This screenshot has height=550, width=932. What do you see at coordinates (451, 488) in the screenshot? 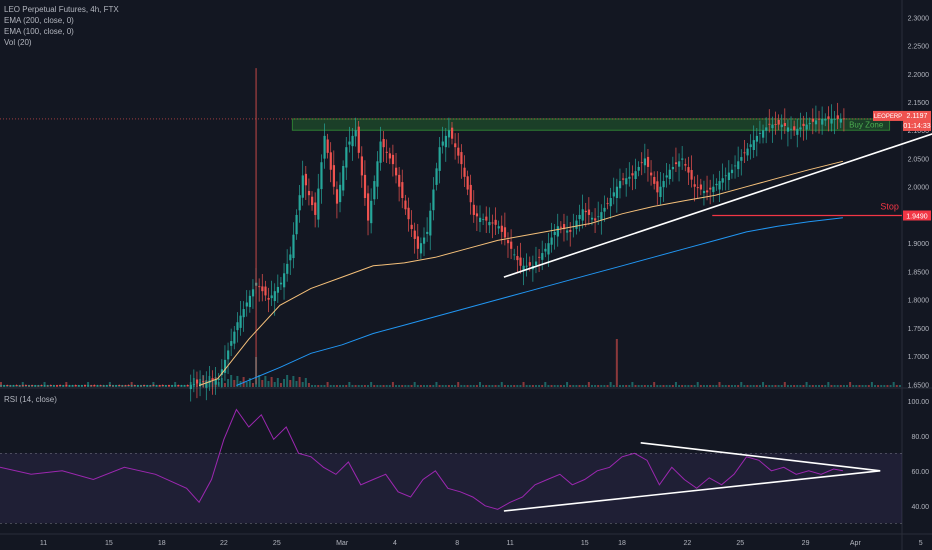
I see `rsi-band` at bounding box center [451, 488].